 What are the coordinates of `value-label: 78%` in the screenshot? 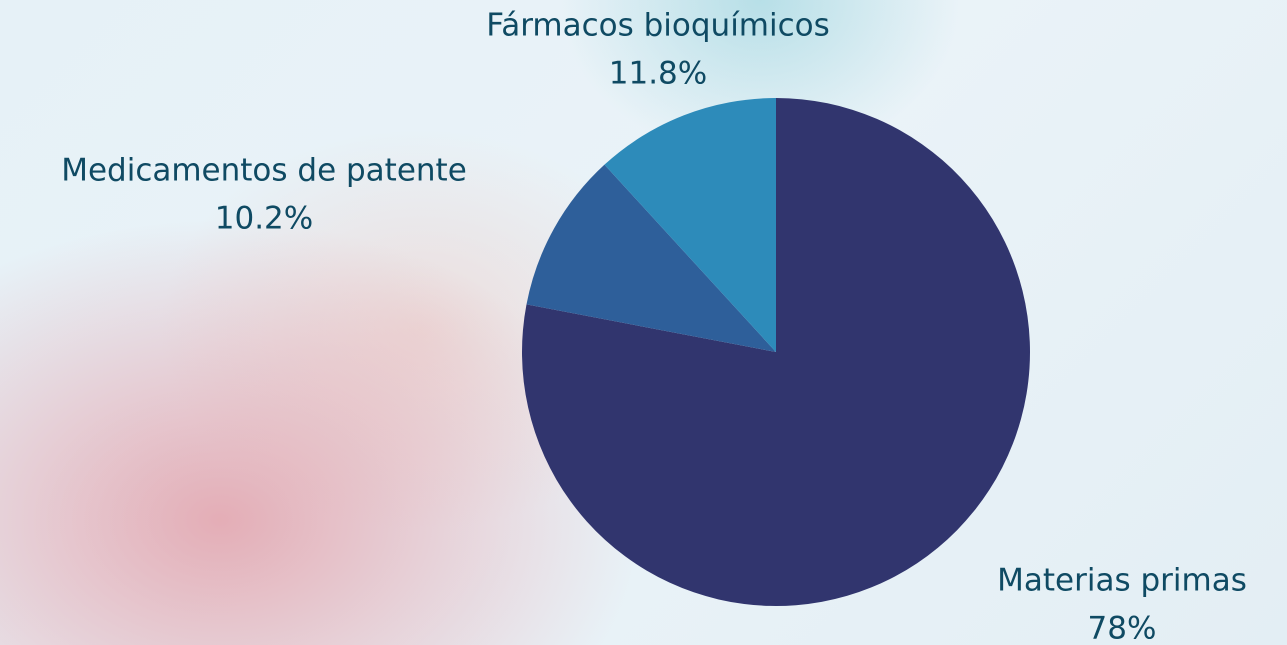 It's located at (1122, 628).